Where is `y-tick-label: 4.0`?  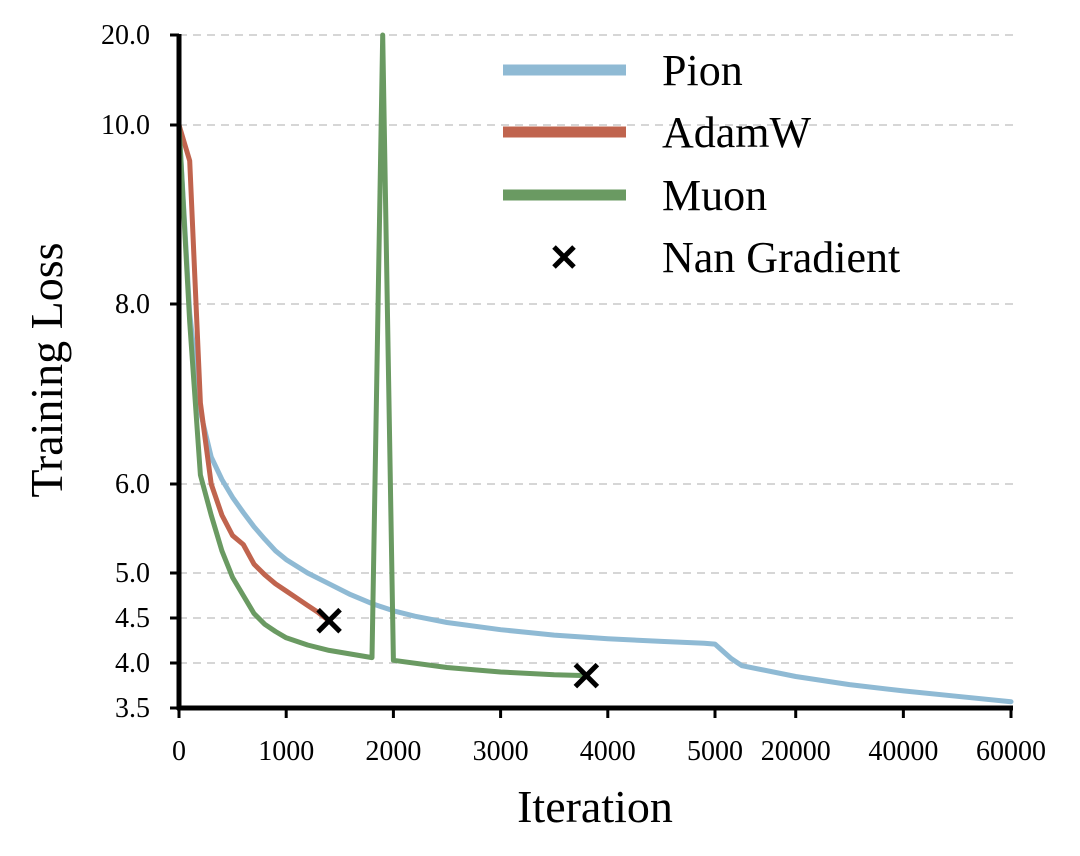
y-tick-label: 4.0 is located at coordinates (132, 663).